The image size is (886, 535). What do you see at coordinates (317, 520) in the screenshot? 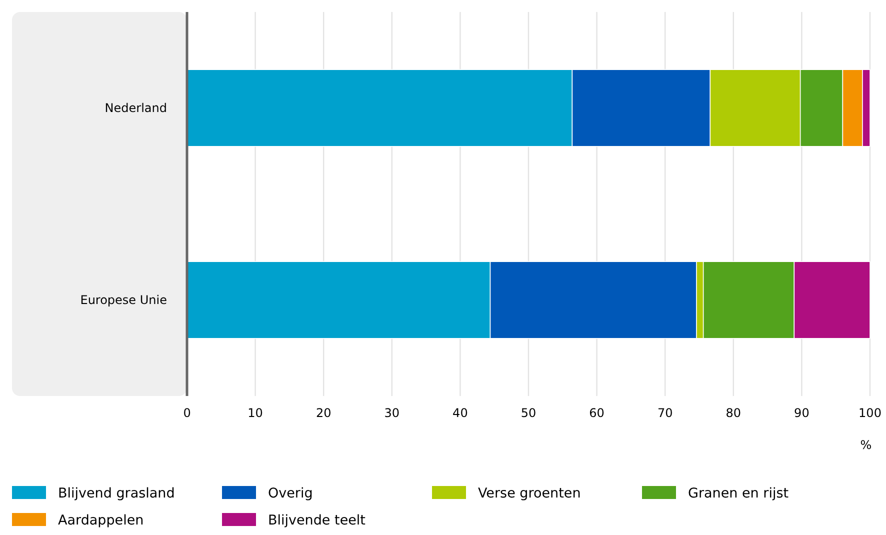
I see `legend-label: Blijvende teelt` at bounding box center [317, 520].